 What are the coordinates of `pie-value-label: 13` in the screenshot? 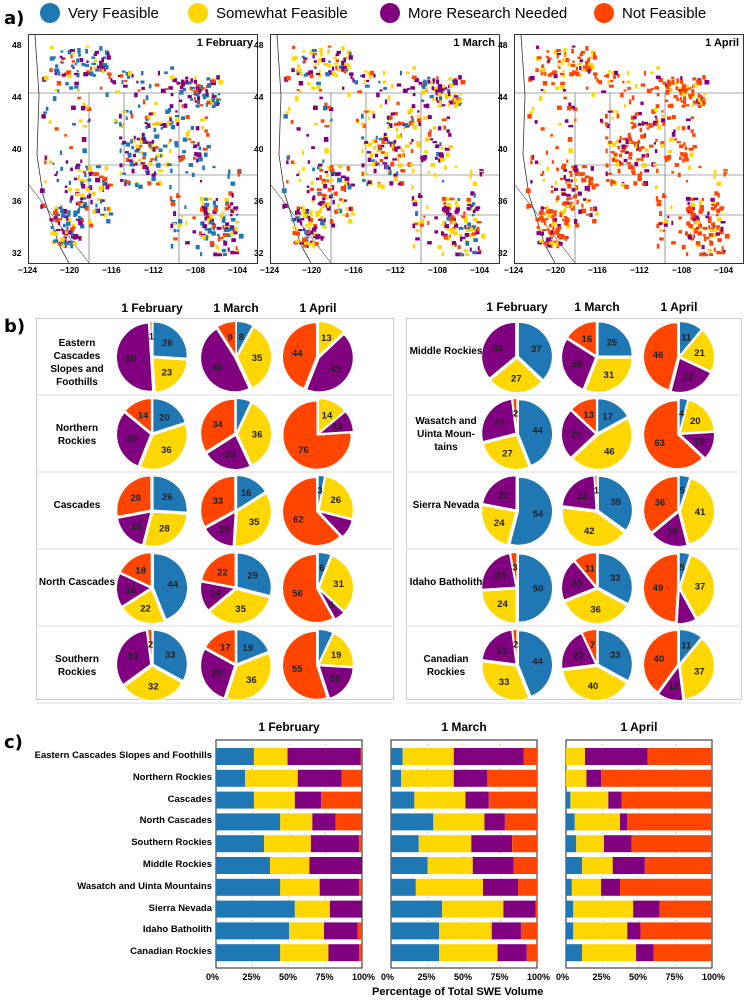 It's located at (699, 442).